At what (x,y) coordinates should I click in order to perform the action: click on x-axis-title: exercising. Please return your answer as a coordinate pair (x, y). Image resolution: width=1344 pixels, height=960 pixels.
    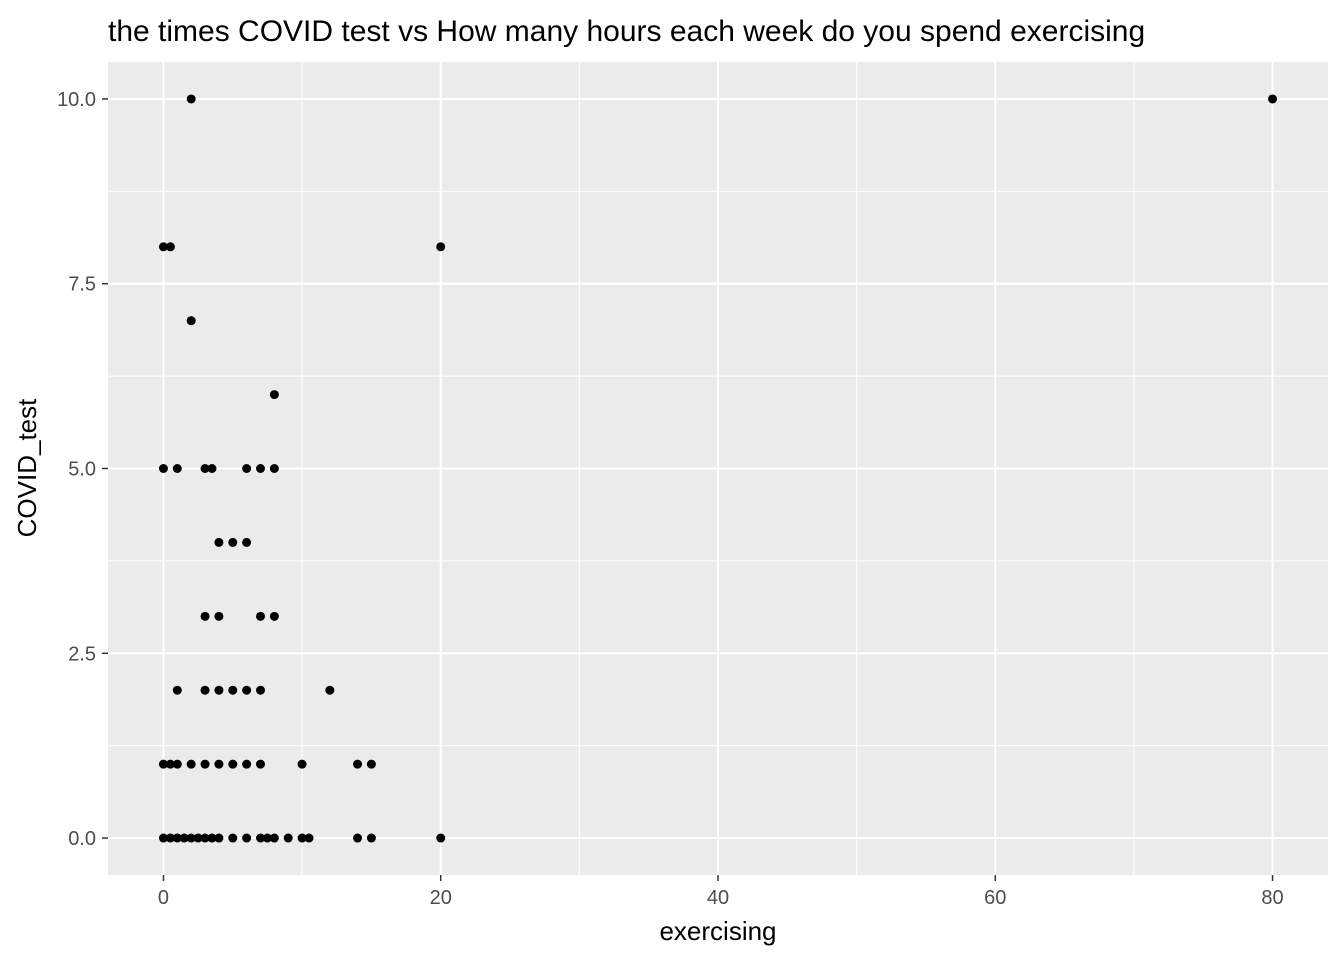
    Looking at the image, I should click on (717, 931).